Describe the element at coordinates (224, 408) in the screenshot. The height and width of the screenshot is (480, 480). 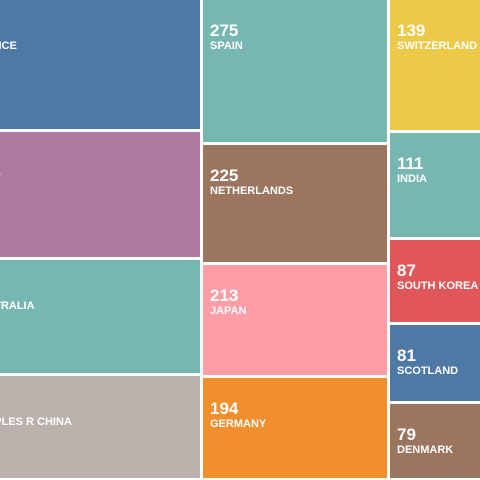
I see `tile-value: 194` at that location.